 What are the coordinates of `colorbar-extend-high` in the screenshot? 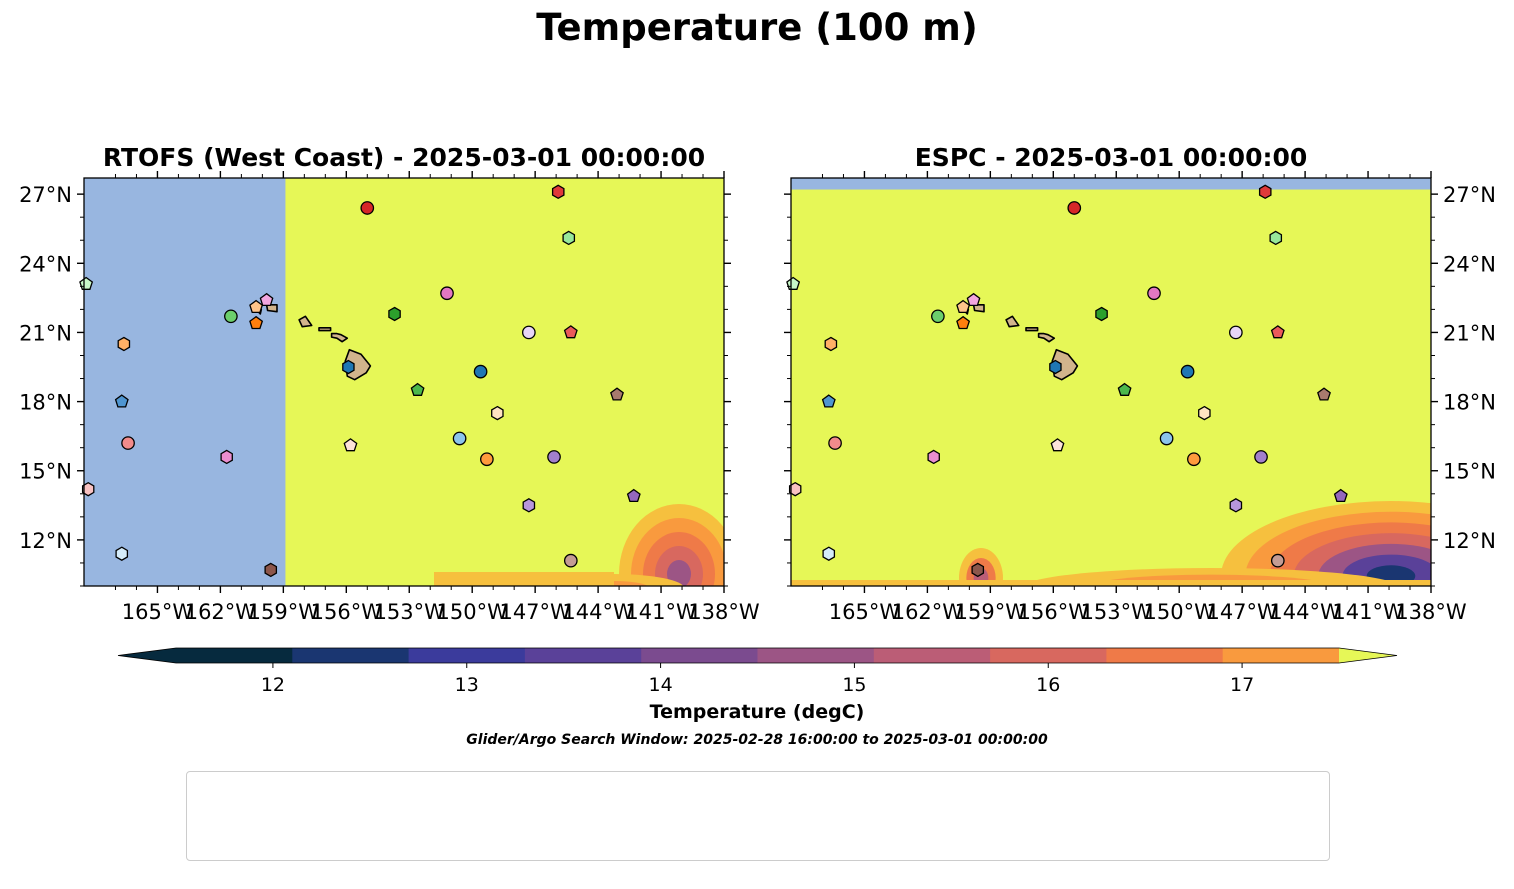 It's located at (1368, 655).